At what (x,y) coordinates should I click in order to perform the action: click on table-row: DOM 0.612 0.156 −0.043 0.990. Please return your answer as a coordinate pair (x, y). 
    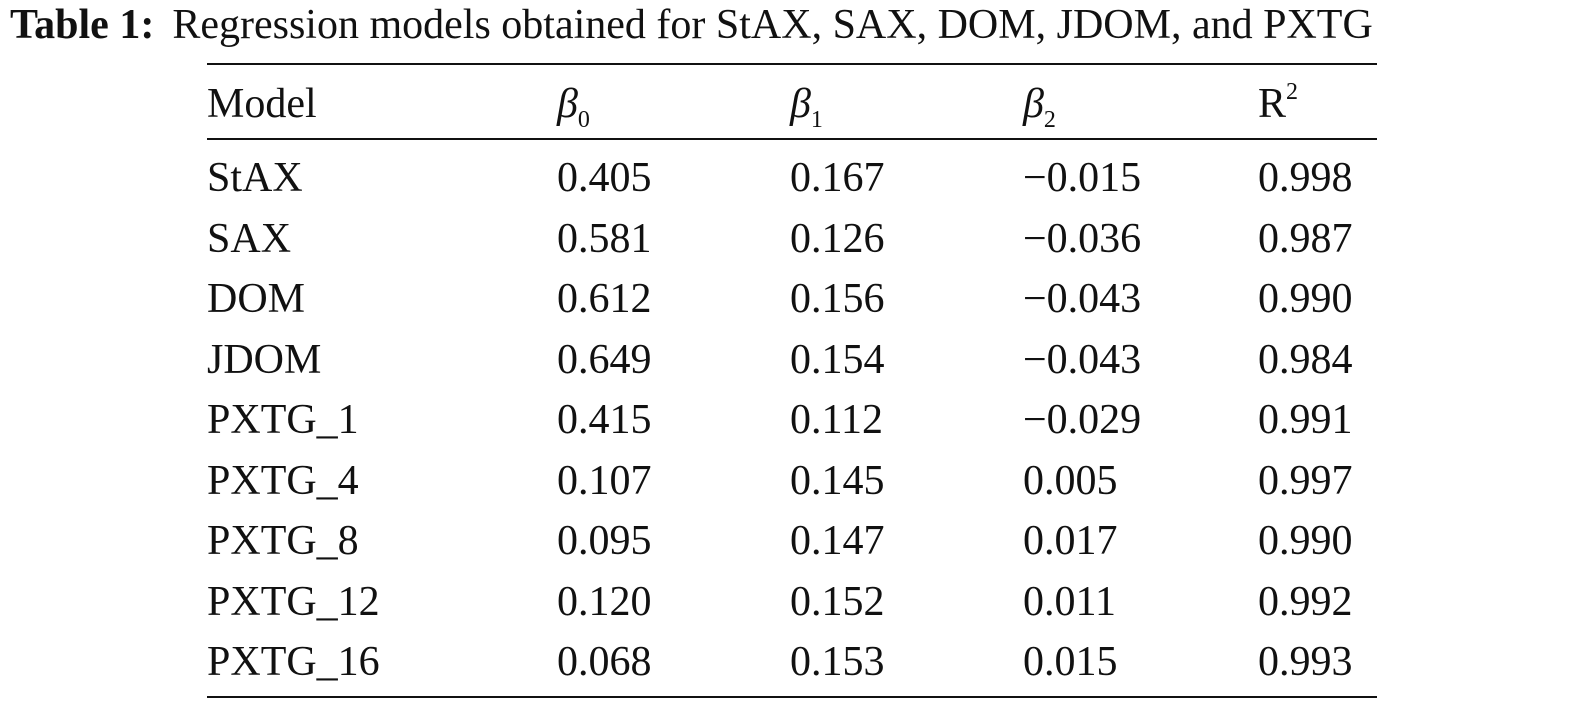
    Looking at the image, I should click on (792, 299).